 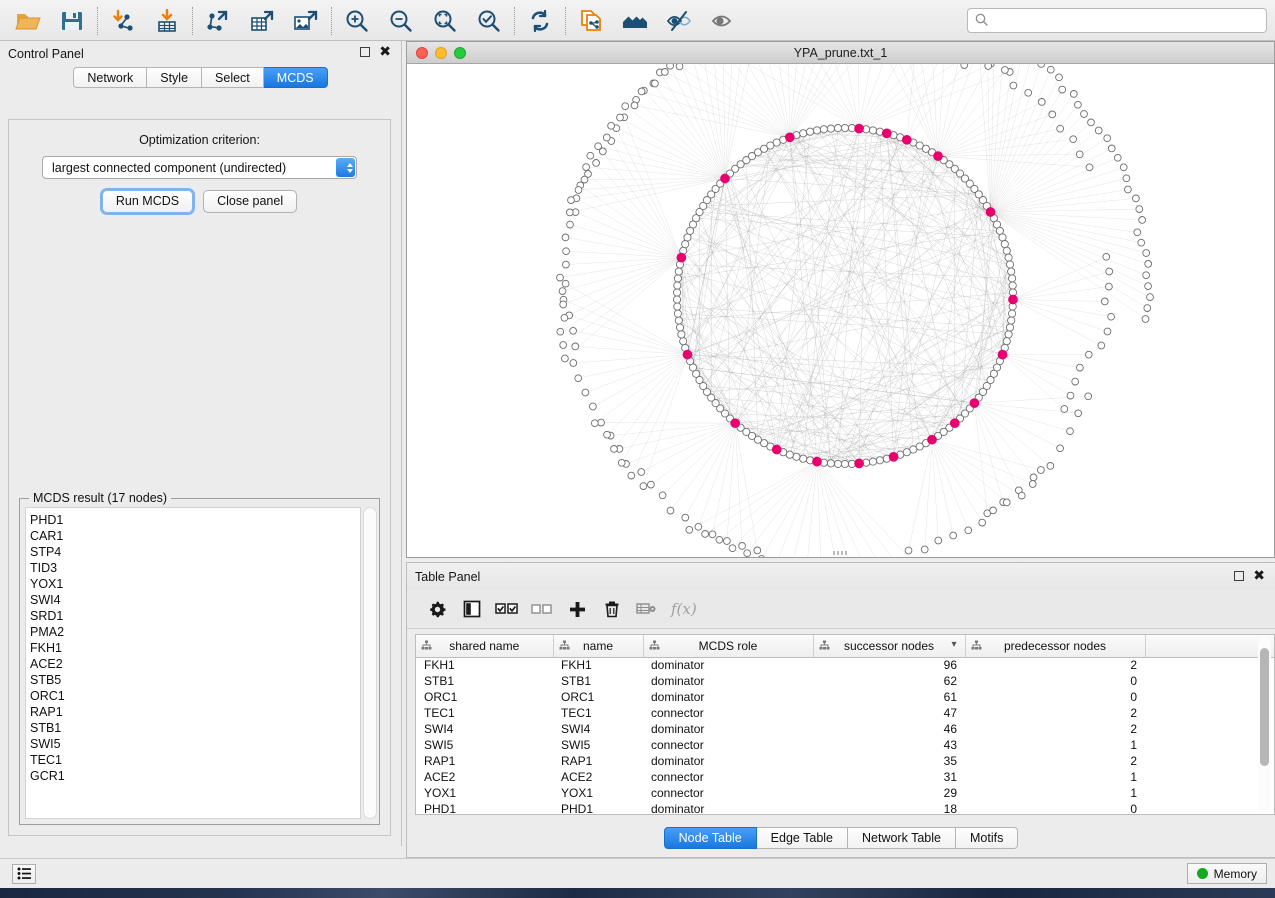 I want to click on cell-successor-nodes: 18, so click(x=950, y=808).